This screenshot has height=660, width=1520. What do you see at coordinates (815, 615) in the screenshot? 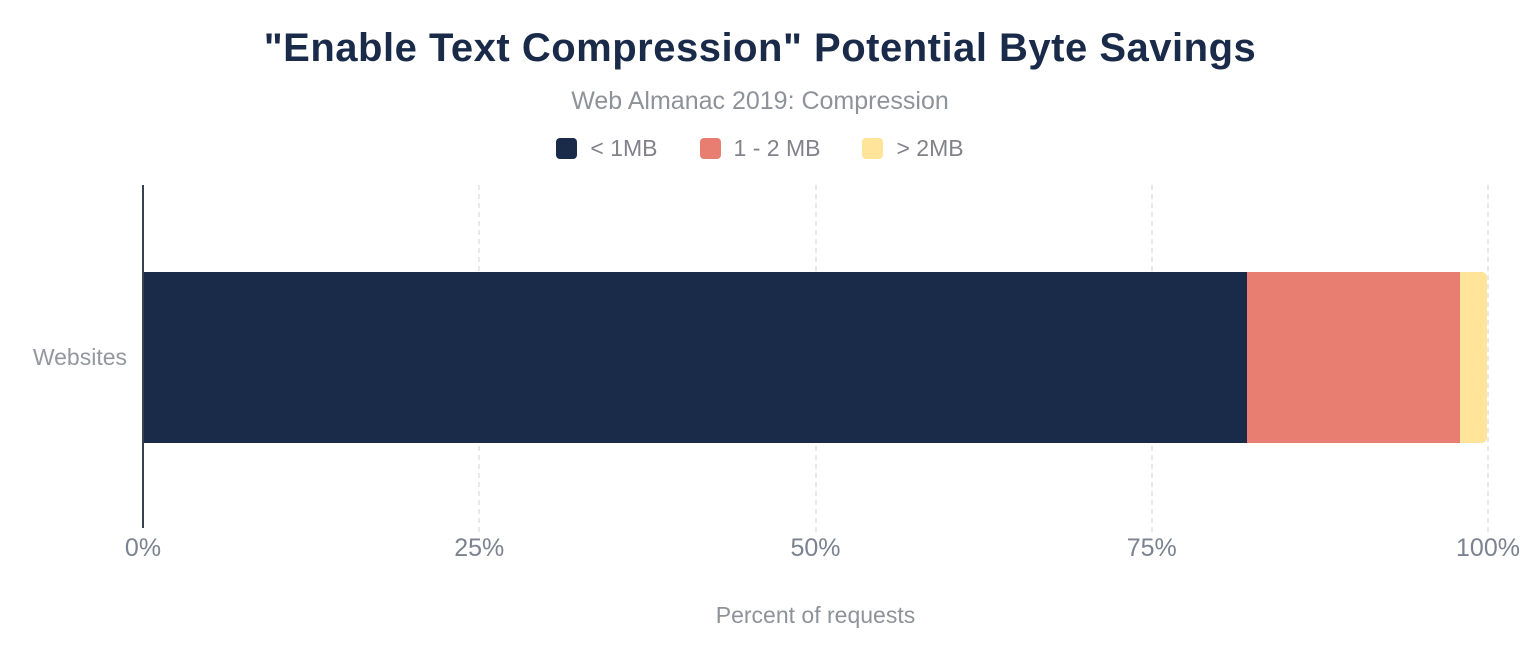
I see `x-axis-title: Percent of requests` at bounding box center [815, 615].